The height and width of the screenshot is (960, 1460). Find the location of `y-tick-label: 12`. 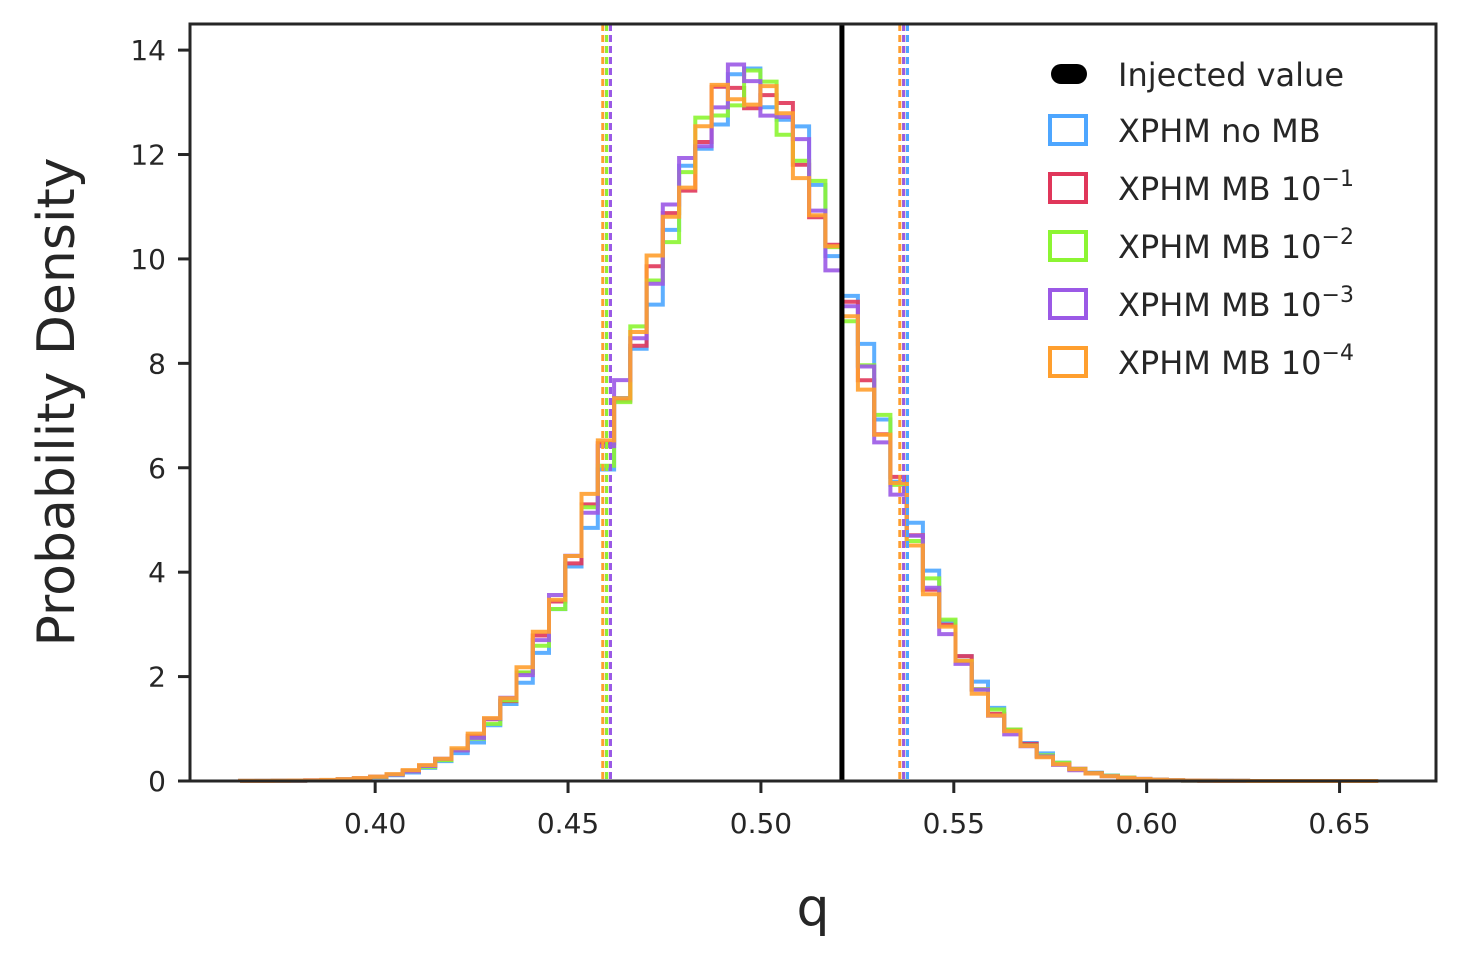

y-tick-label: 12 is located at coordinates (148, 155).